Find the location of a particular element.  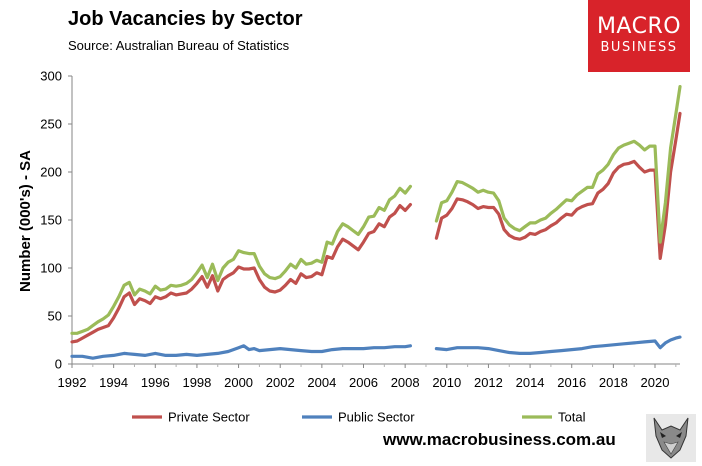

y-tick-label: 0 is located at coordinates (58, 364).